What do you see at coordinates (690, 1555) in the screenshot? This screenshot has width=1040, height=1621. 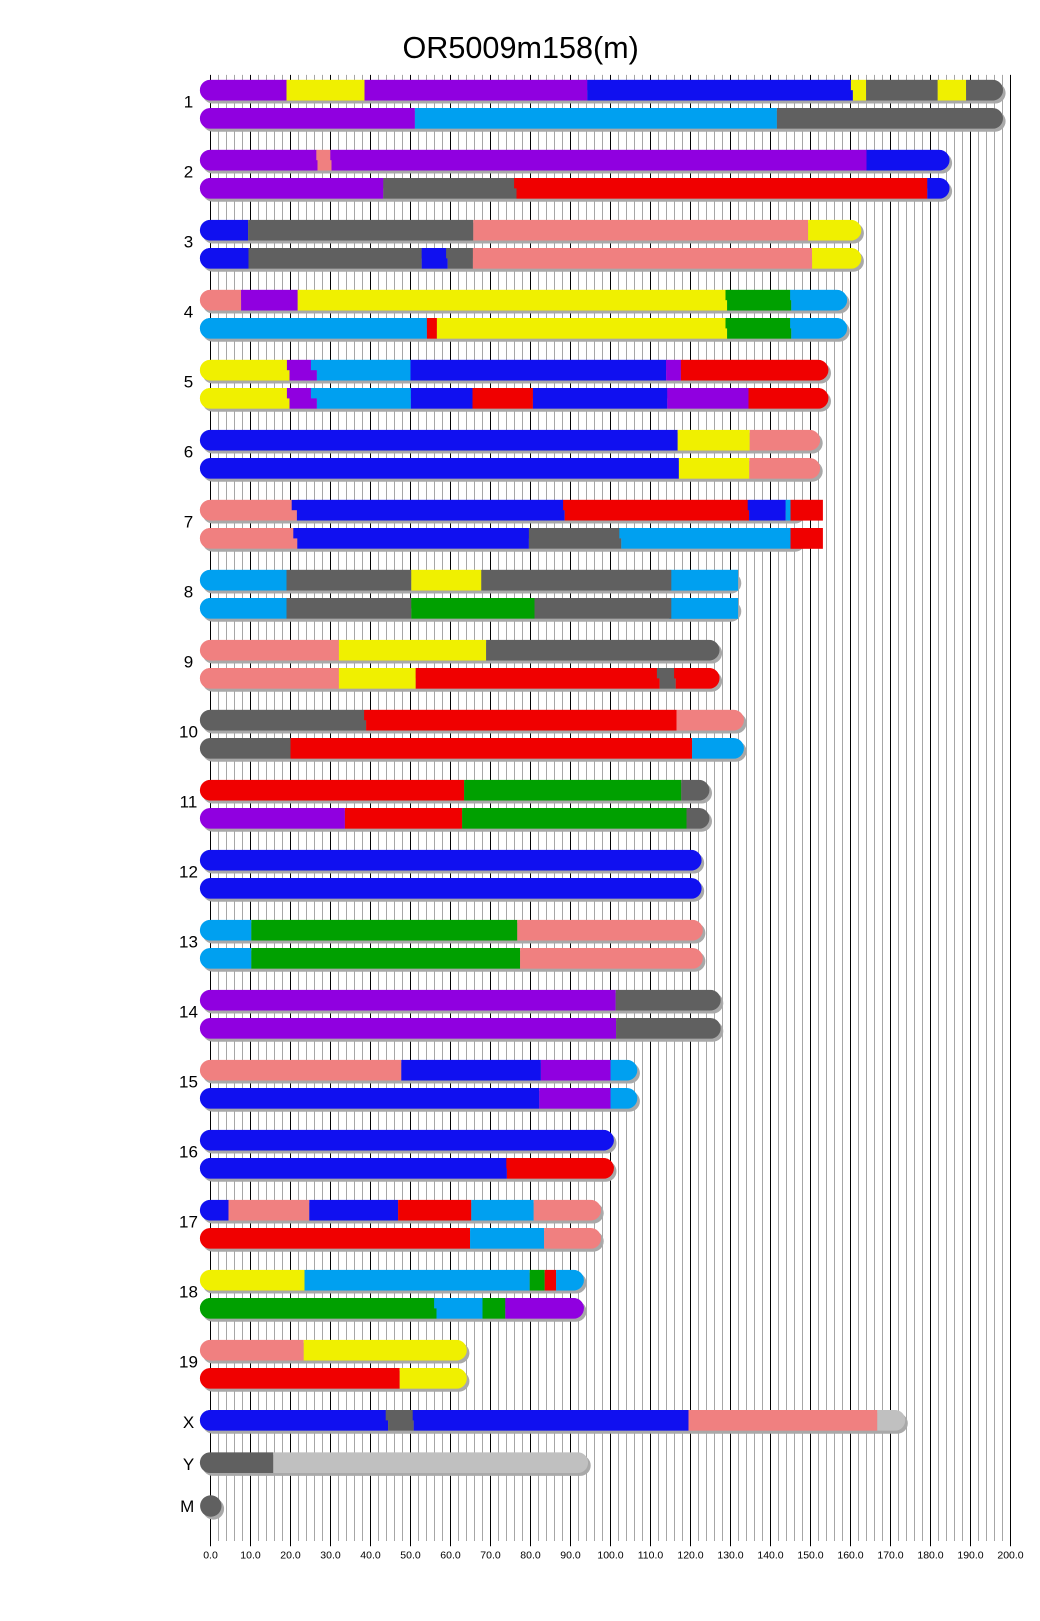 I see `svg-text: 120.0` at bounding box center [690, 1555].